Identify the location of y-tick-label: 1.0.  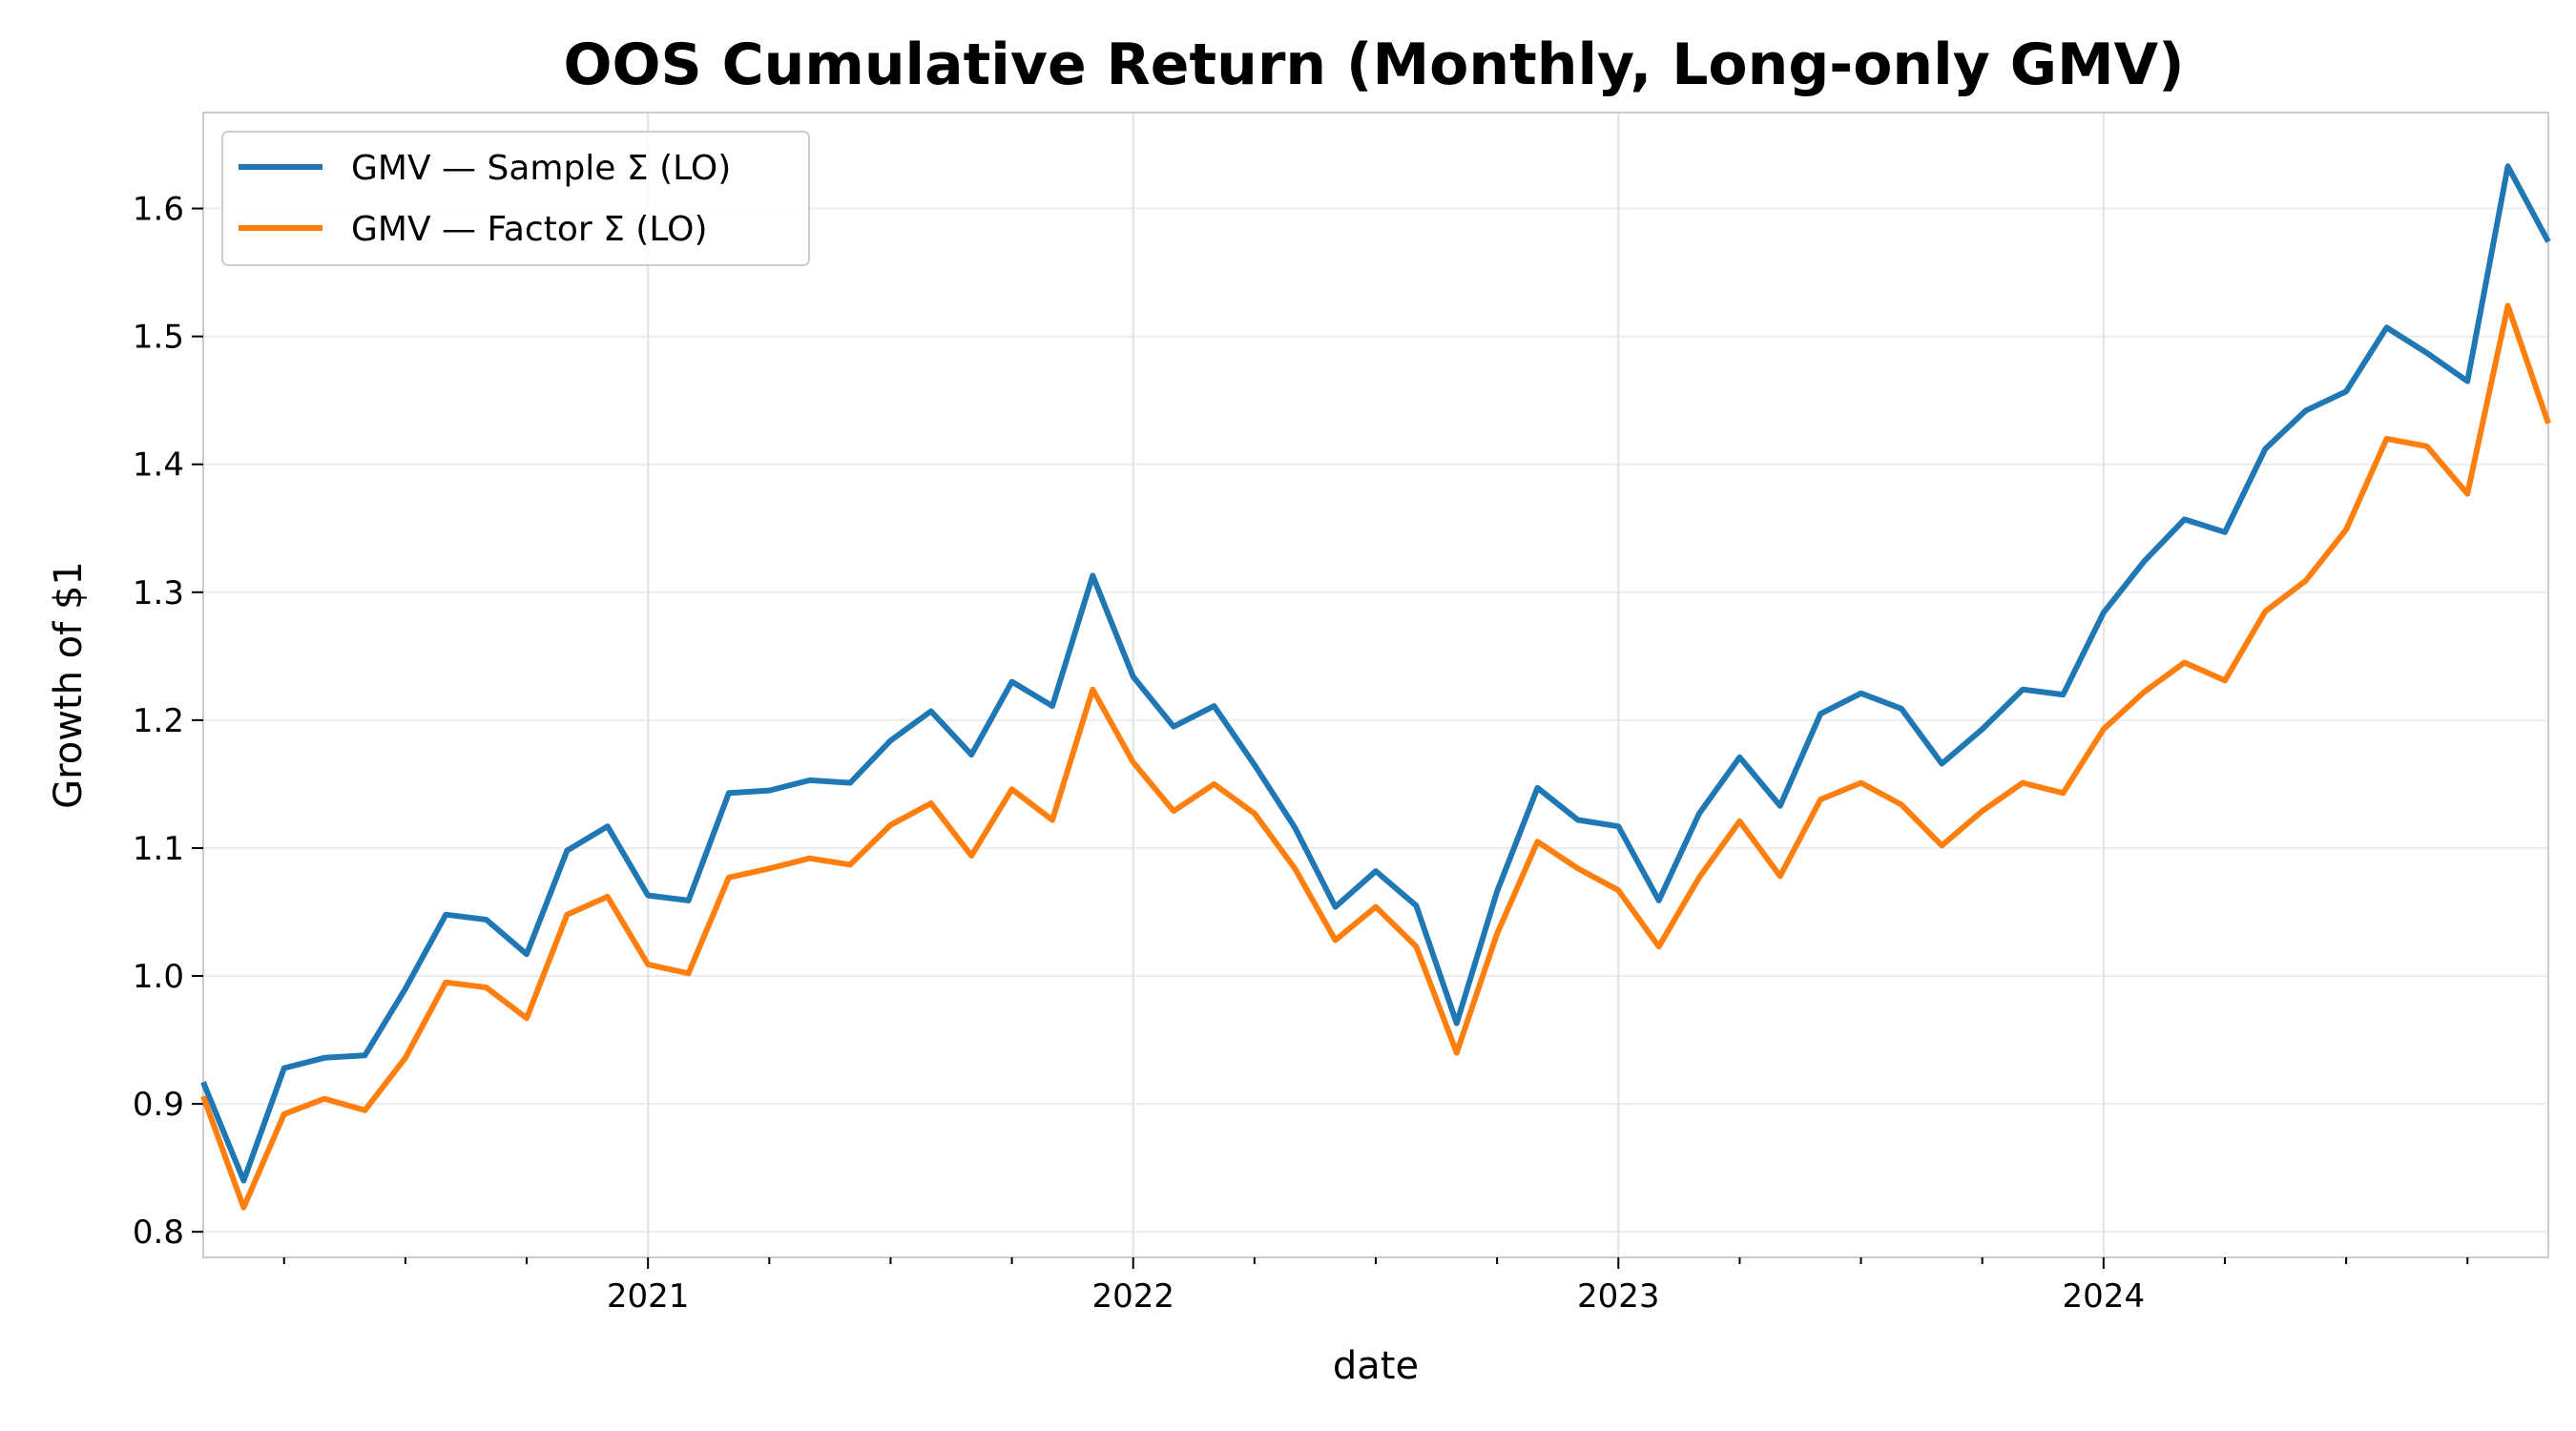
(158, 977).